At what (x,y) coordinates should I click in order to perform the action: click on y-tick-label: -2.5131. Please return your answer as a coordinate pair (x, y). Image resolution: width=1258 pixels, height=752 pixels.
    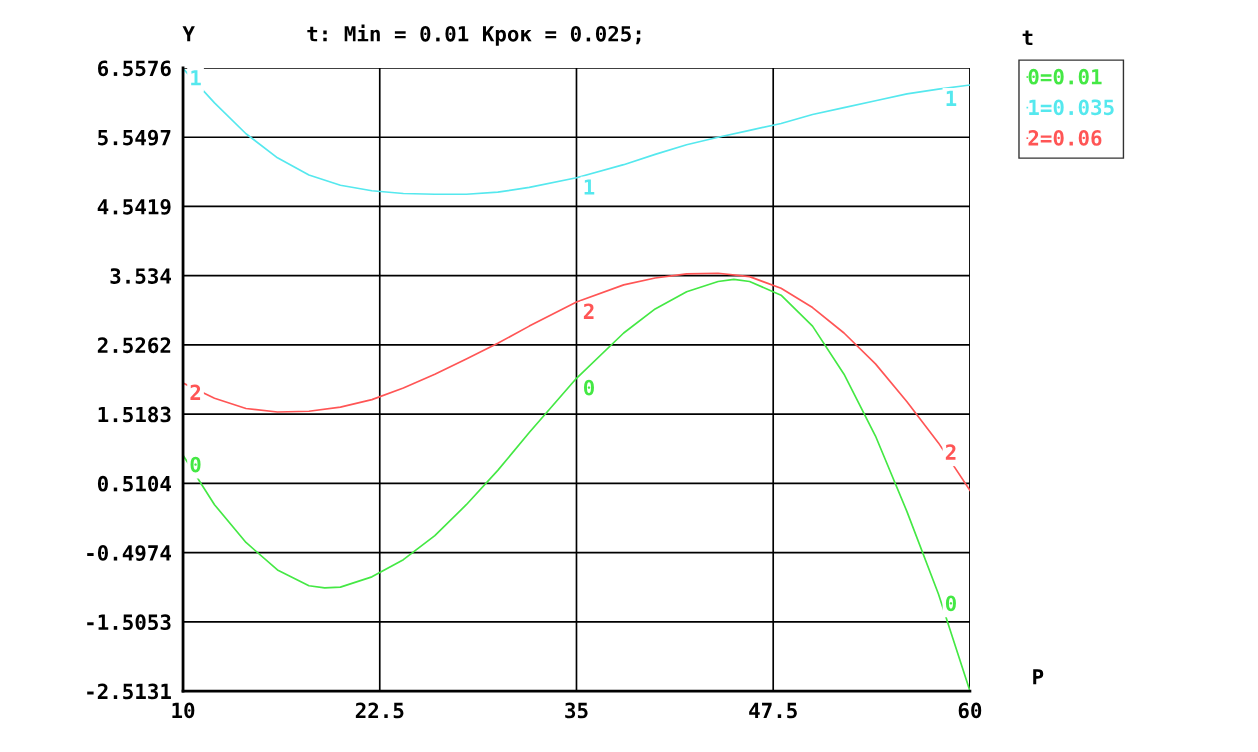
    Looking at the image, I should click on (129, 691).